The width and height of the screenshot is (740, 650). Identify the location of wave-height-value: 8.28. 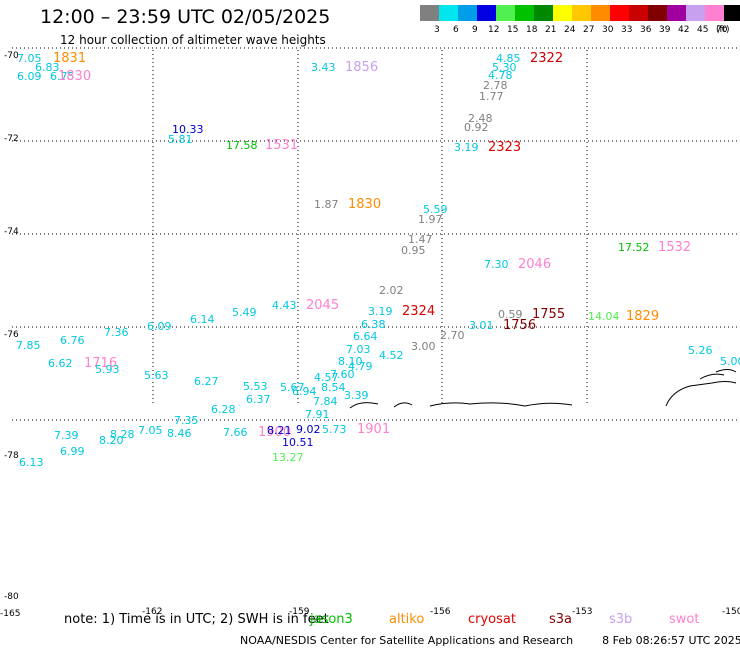
(122, 434).